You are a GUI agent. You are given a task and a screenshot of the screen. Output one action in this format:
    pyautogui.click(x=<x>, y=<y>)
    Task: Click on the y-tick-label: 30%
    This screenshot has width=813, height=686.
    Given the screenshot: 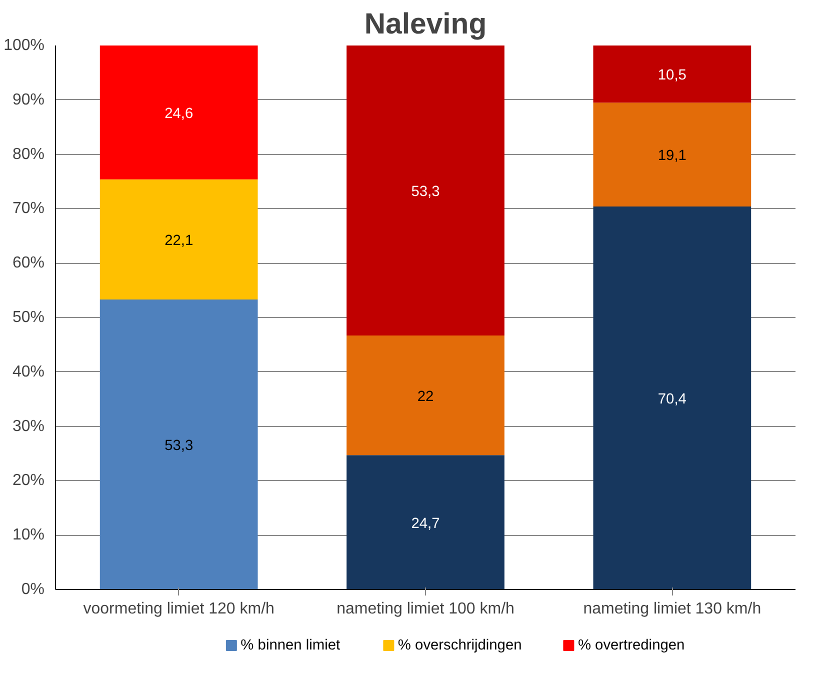 What is the action you would take?
    pyautogui.click(x=28, y=426)
    